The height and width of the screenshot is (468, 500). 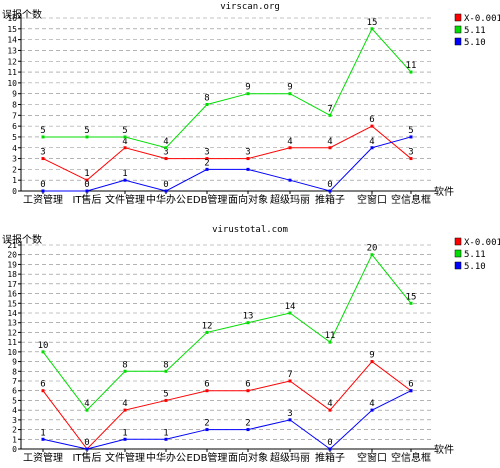 What do you see at coordinates (124, 433) in the screenshot?
I see `data-label: 1` at bounding box center [124, 433].